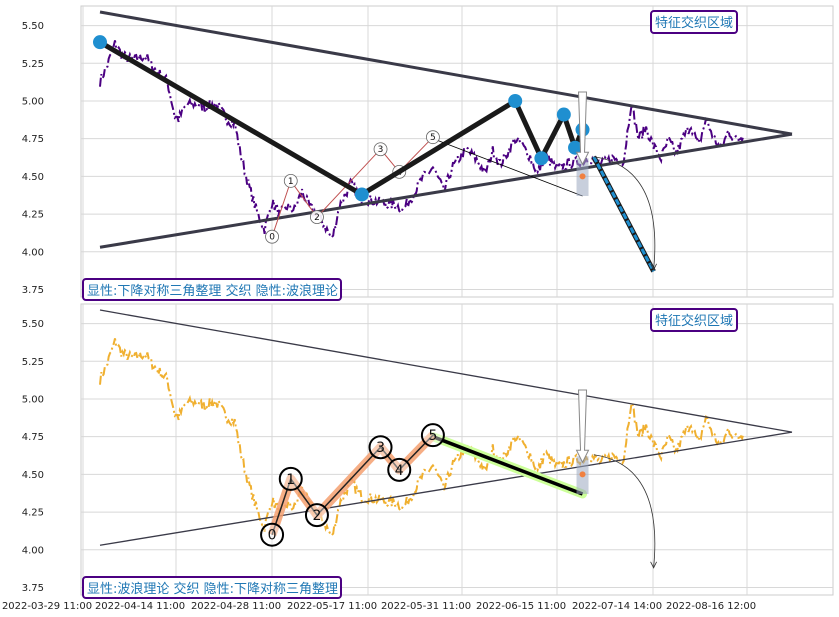 The height and width of the screenshot is (617, 839). I want to click on wave-path, so click(352, 484).